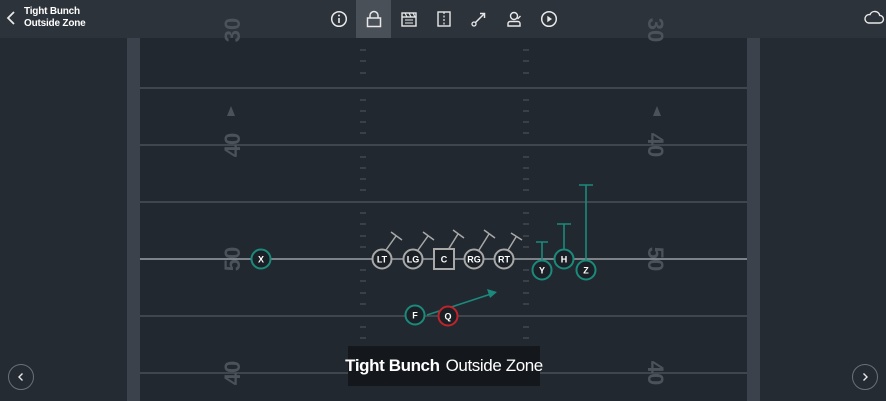 The image size is (886, 401). I want to click on toolbar, so click(443, 19).